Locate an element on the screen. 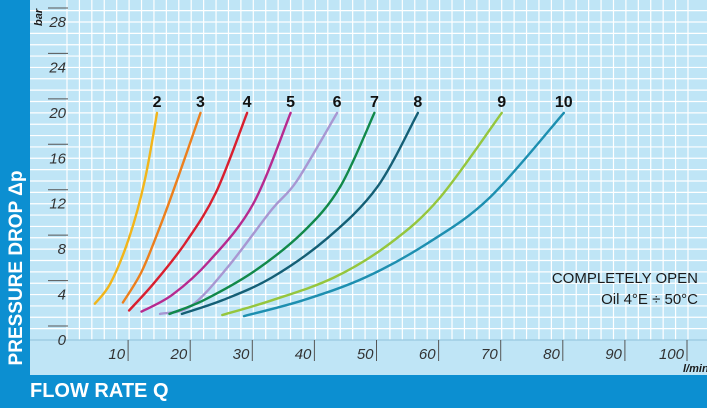  x-tick-label: 80 is located at coordinates (551, 354).